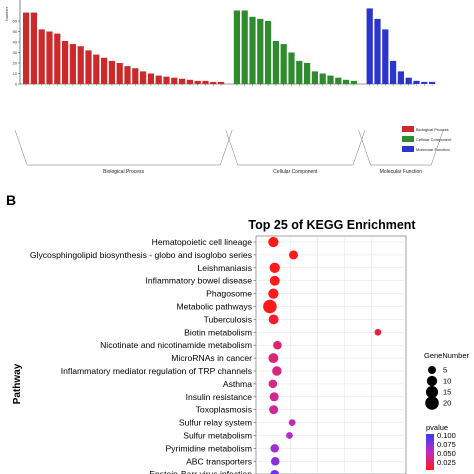 The width and height of the screenshot is (474, 474). Describe the element at coordinates (211, 358) in the screenshot. I see `kegg-pathway-label: MicroRNAs in cancer` at that location.